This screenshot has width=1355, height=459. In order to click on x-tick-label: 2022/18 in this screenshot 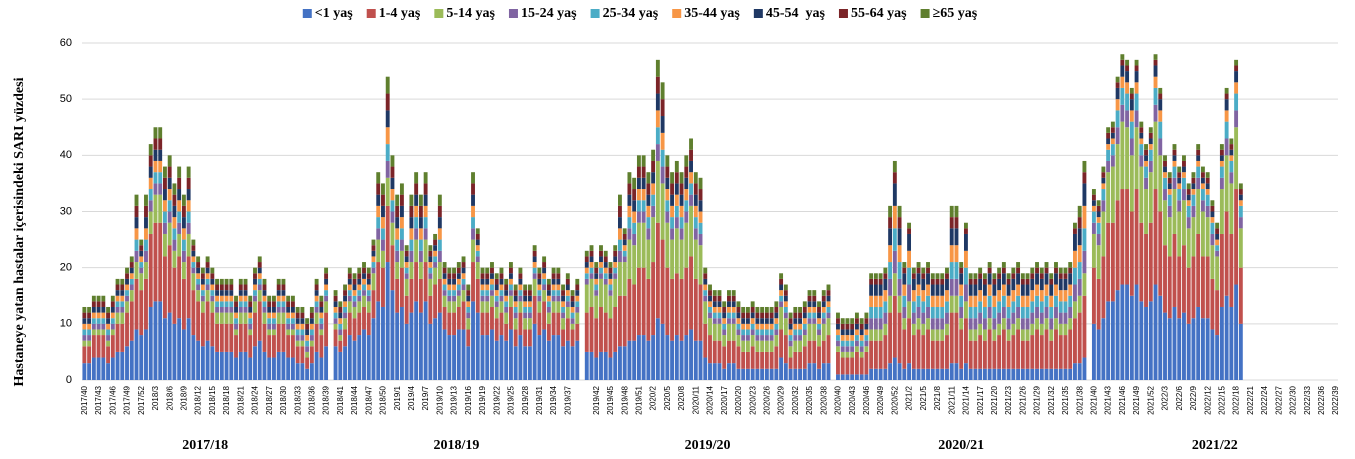, I will do `click(1236, 399)`.